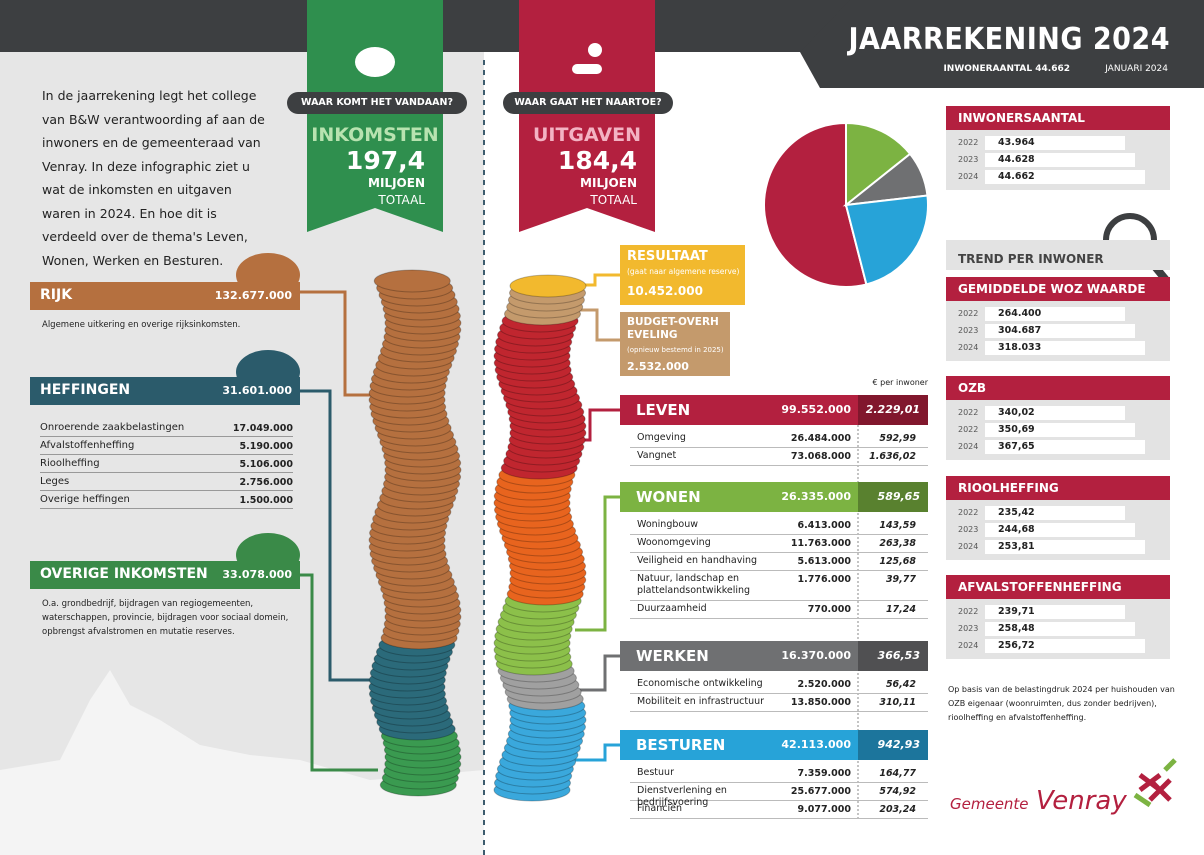 This screenshot has height=855, width=1204. Describe the element at coordinates (897, 702) in the screenshot. I see `row-per-capita: 310,11` at that location.